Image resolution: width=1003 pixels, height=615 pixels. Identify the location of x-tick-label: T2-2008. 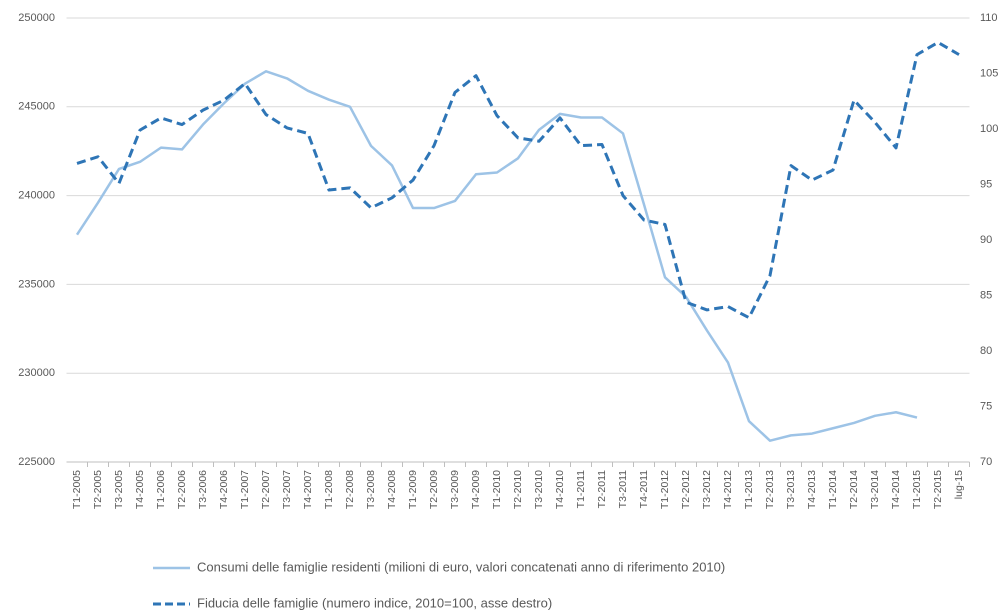
(350, 489).